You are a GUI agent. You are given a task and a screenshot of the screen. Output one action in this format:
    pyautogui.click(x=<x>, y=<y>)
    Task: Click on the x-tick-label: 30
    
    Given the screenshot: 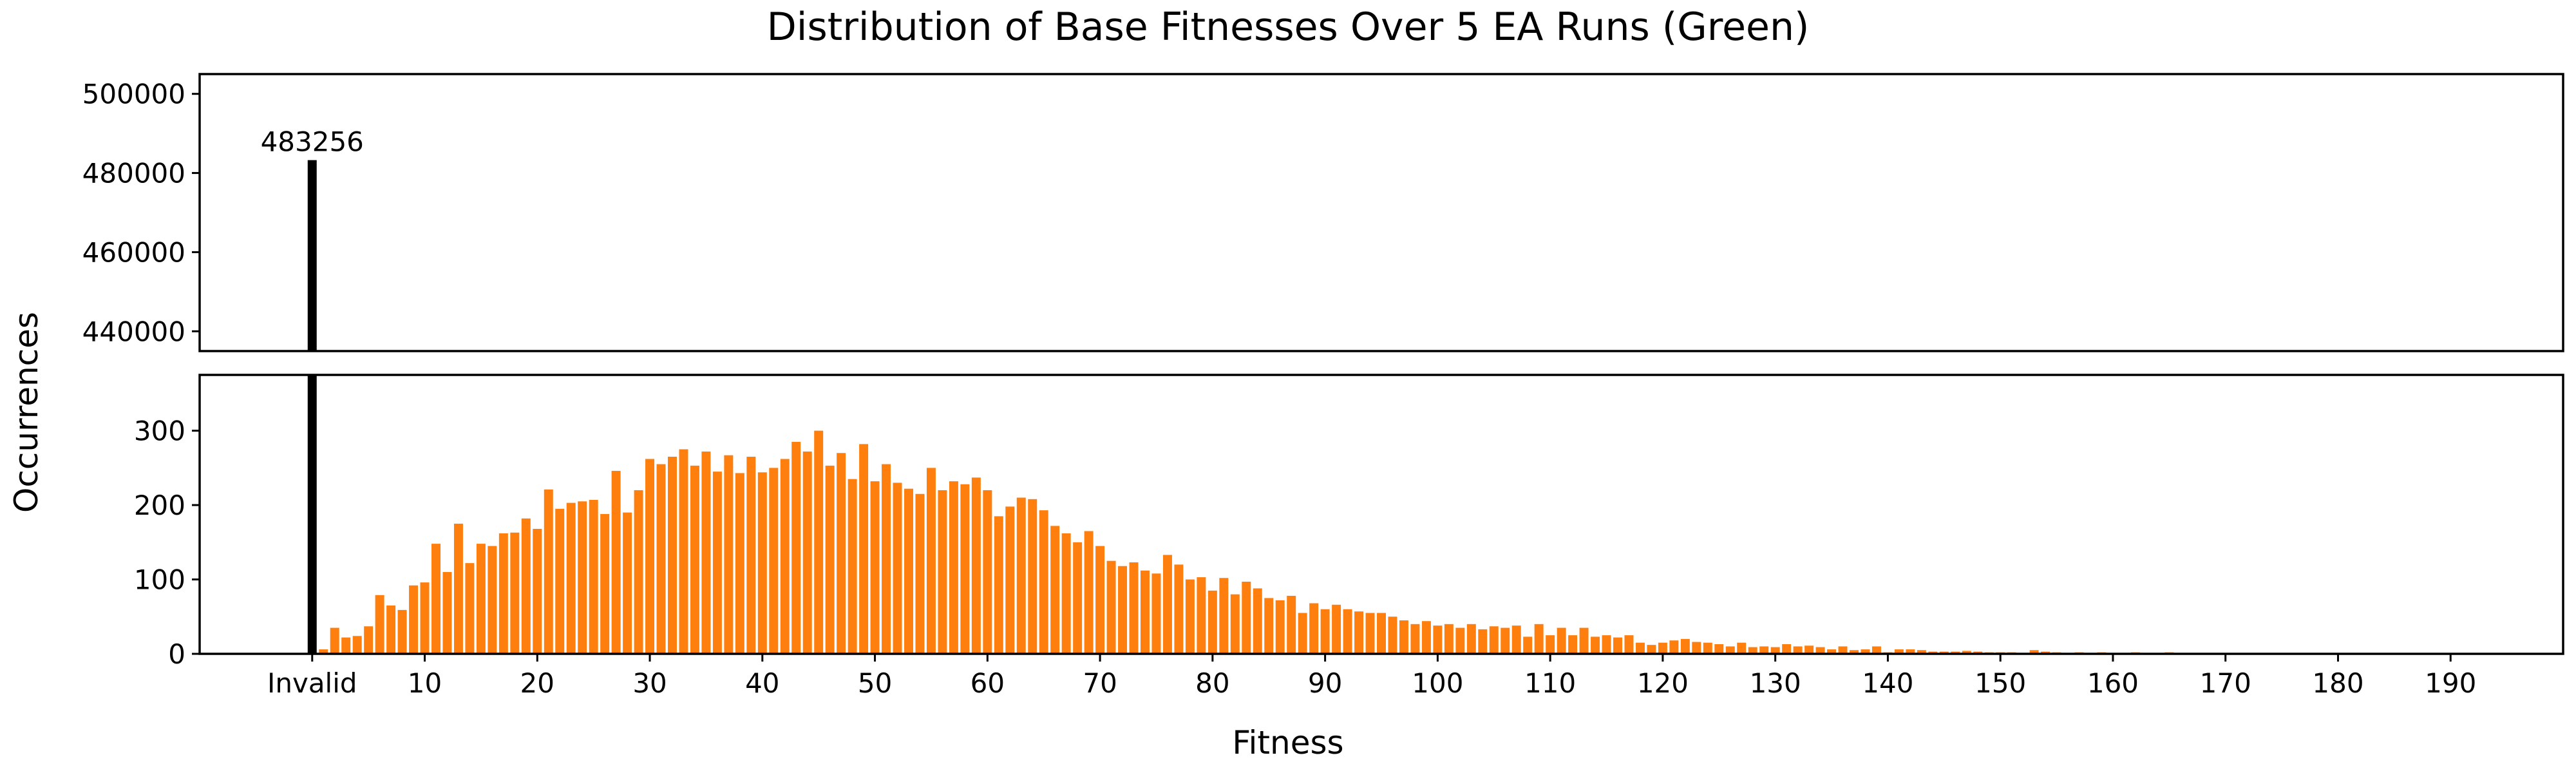 What is the action you would take?
    pyautogui.click(x=650, y=683)
    